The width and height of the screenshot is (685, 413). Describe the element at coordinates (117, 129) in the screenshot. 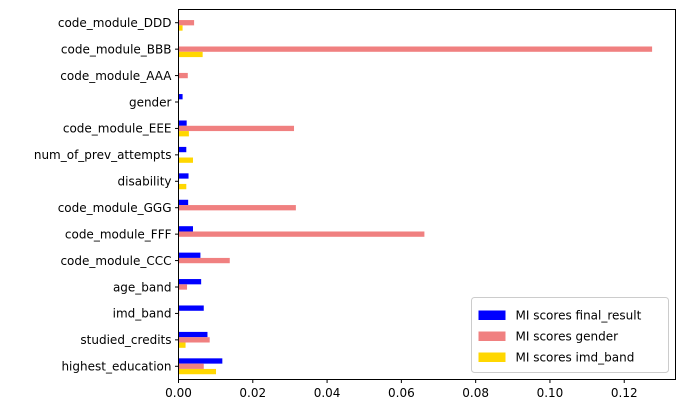

I see `y-tick-label: code_module_EEE` at that location.